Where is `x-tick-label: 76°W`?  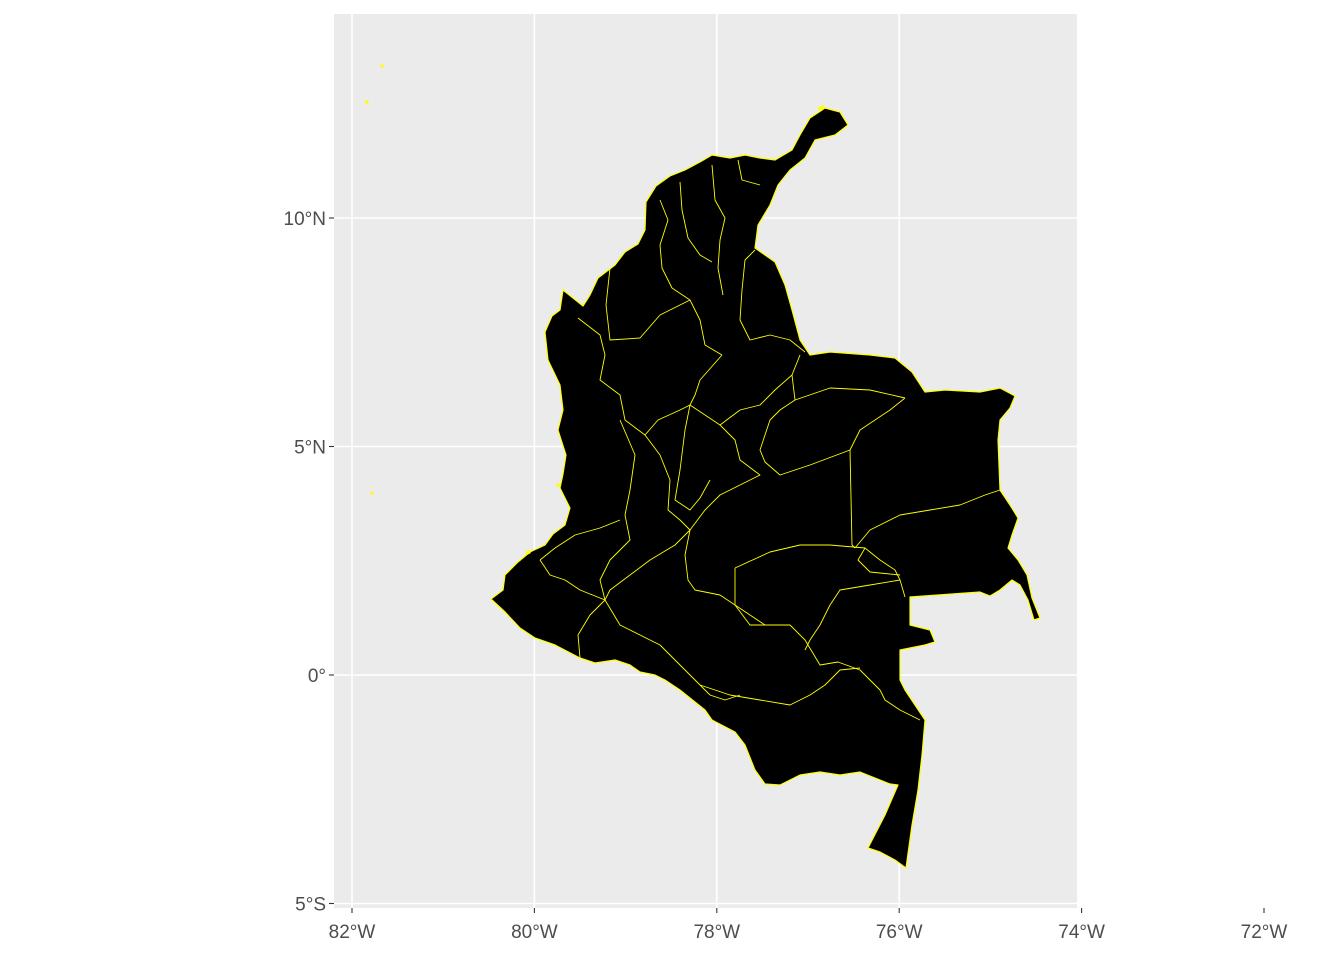
x-tick-label: 76°W is located at coordinates (899, 932).